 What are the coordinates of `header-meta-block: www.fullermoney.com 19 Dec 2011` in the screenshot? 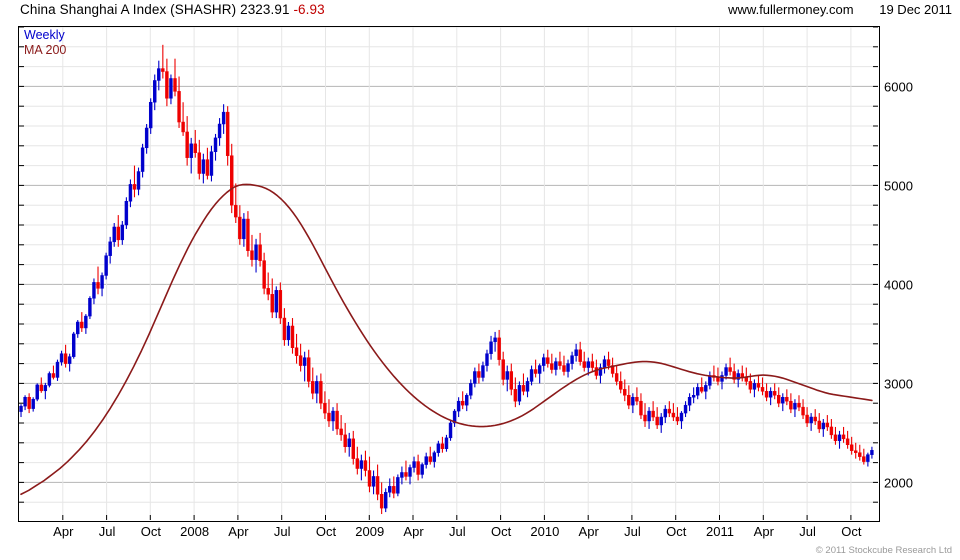 It's located at (840, 9).